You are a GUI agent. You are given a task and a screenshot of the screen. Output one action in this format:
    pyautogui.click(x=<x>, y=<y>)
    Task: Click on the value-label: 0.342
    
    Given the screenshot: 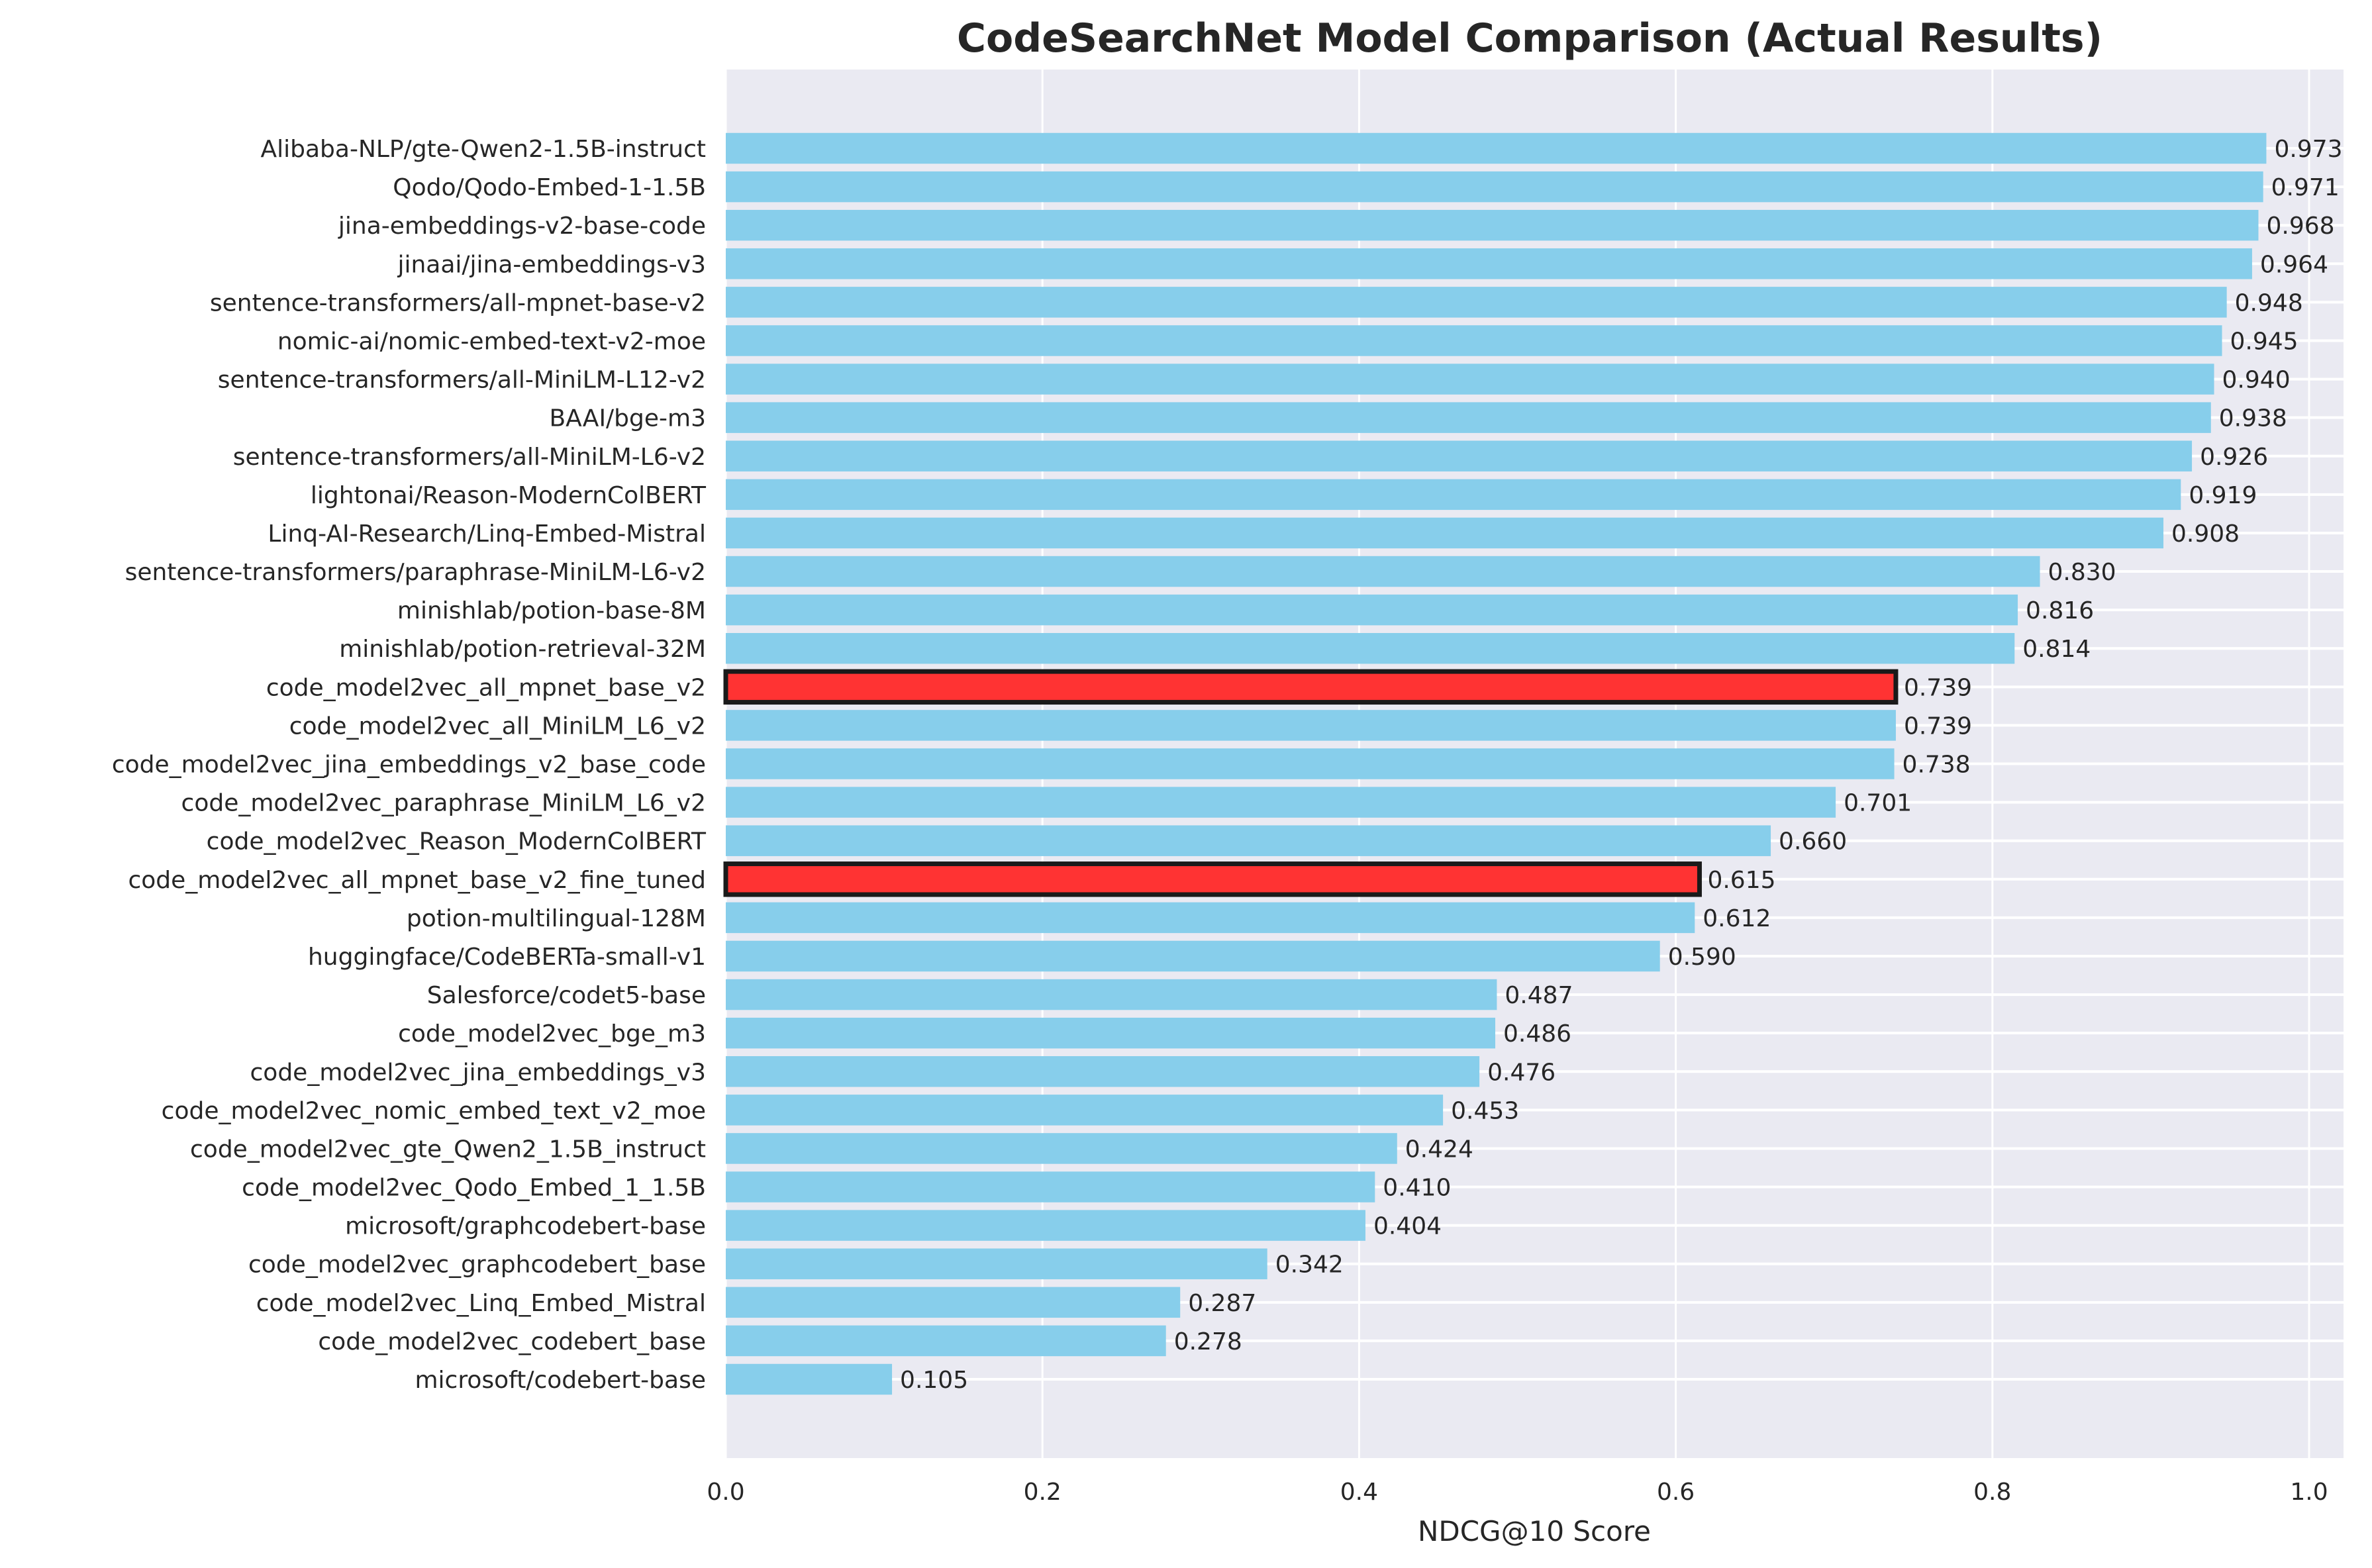 What is the action you would take?
    pyautogui.click(x=1309, y=1265)
    